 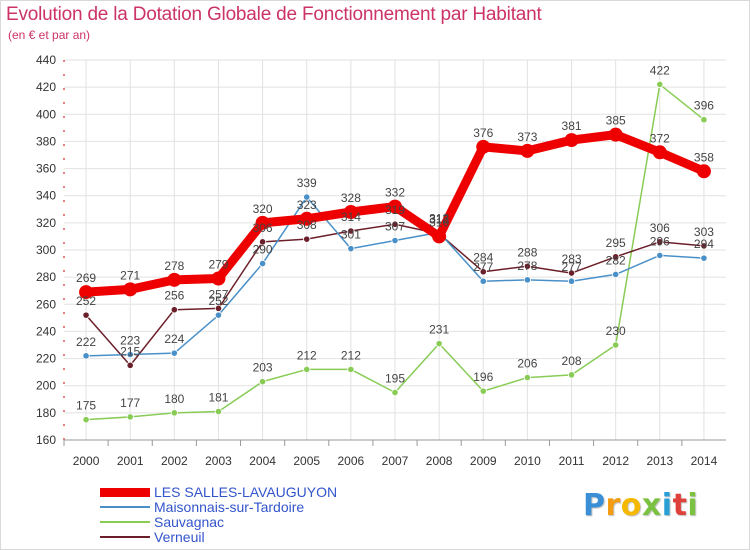 I want to click on y-tick-label: 240, so click(x=46, y=331).